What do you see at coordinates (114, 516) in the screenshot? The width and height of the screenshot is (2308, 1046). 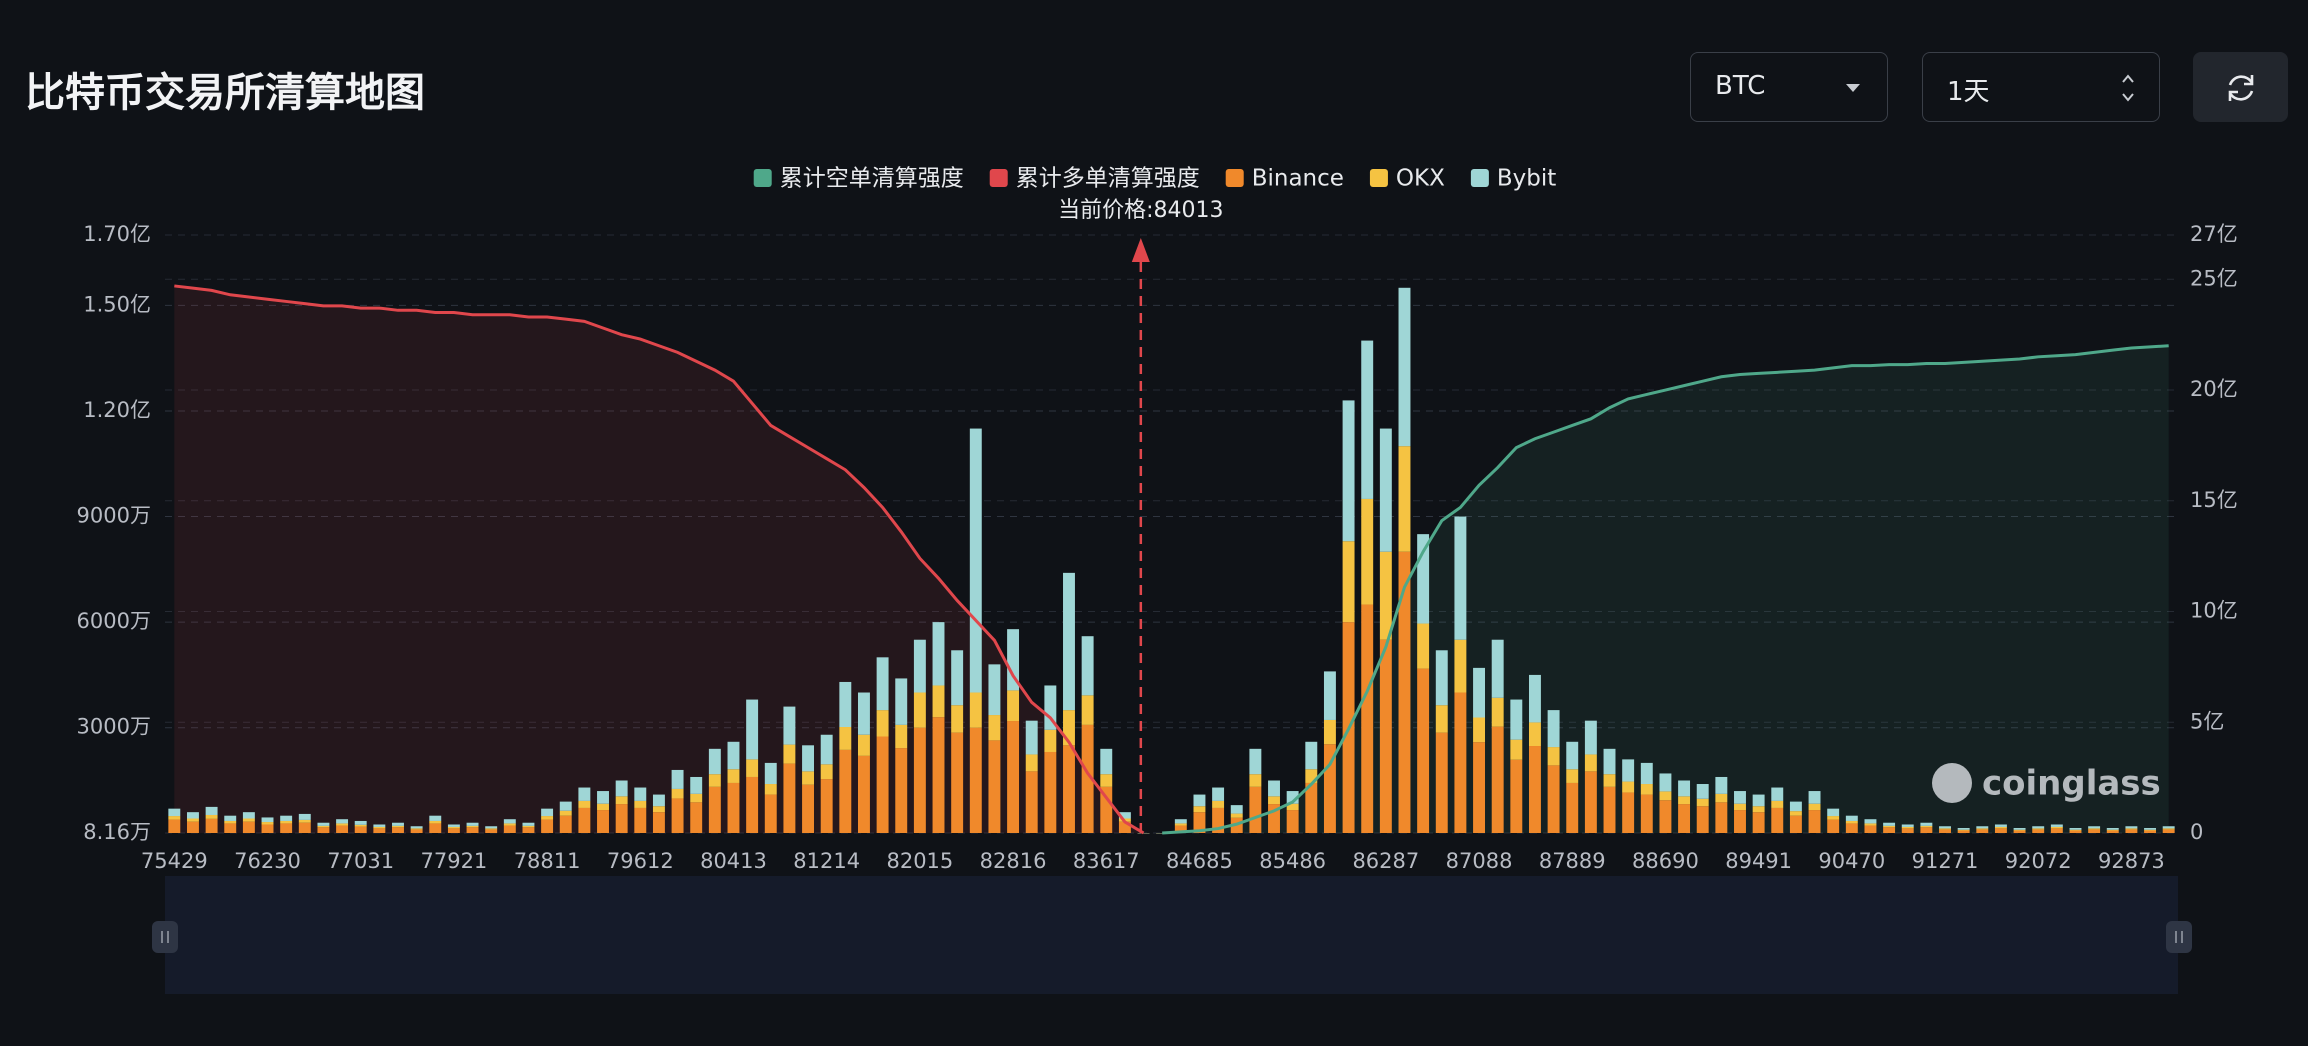 I see `y-tick-label: 9000万` at bounding box center [114, 516].